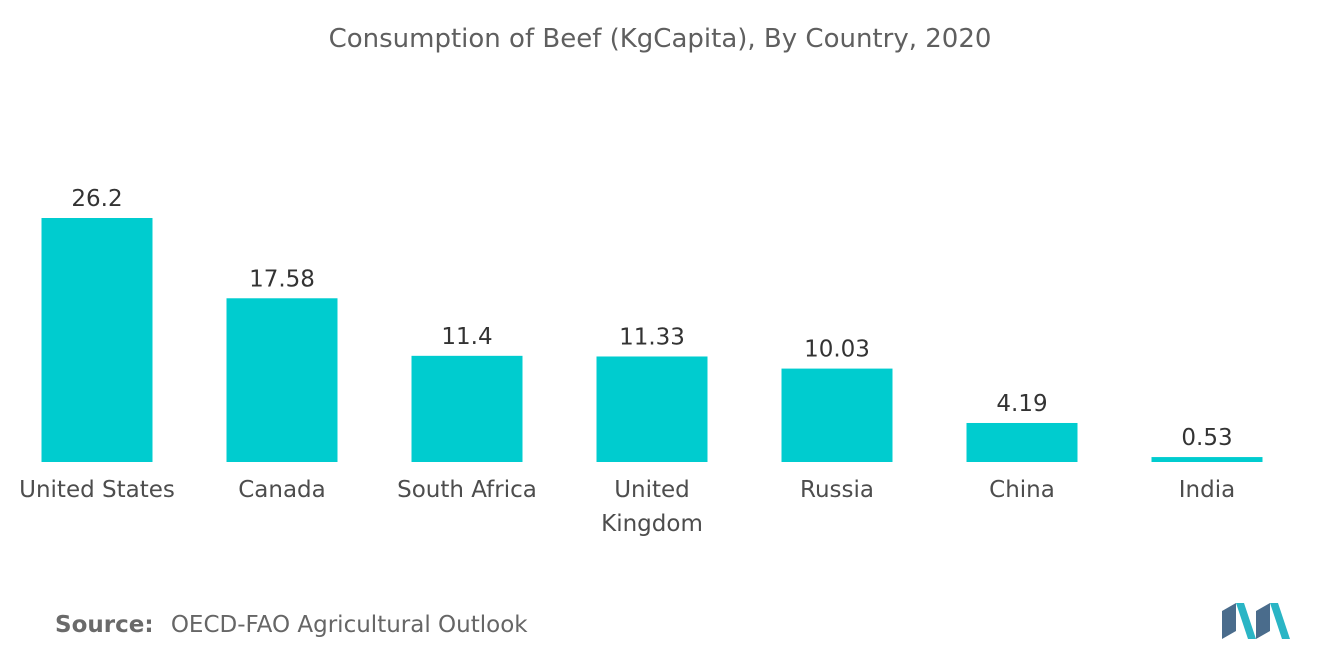 This screenshot has width=1320, height=665. I want to click on data-label: 26.2, so click(96, 199).